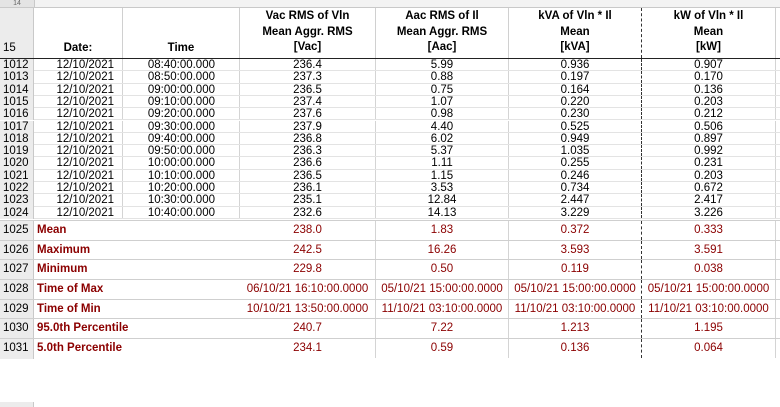 The image size is (780, 407). I want to click on time-cell: 09:30:00.000, so click(181, 126).